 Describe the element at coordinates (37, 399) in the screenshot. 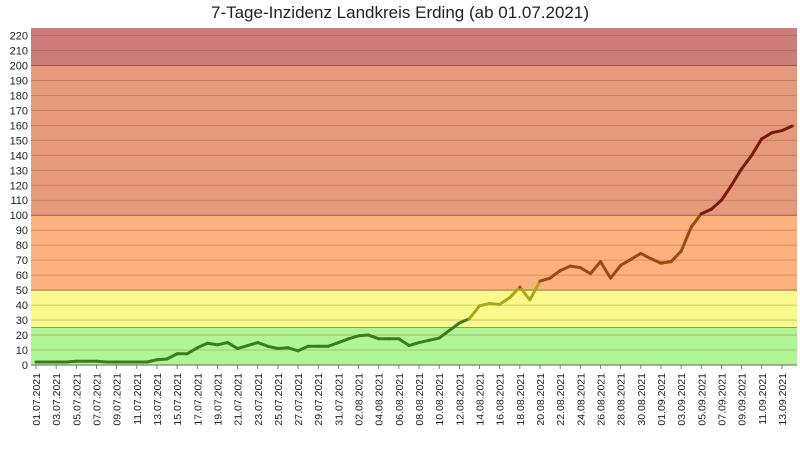

I see `x-tick-label: 01.07.2021` at that location.